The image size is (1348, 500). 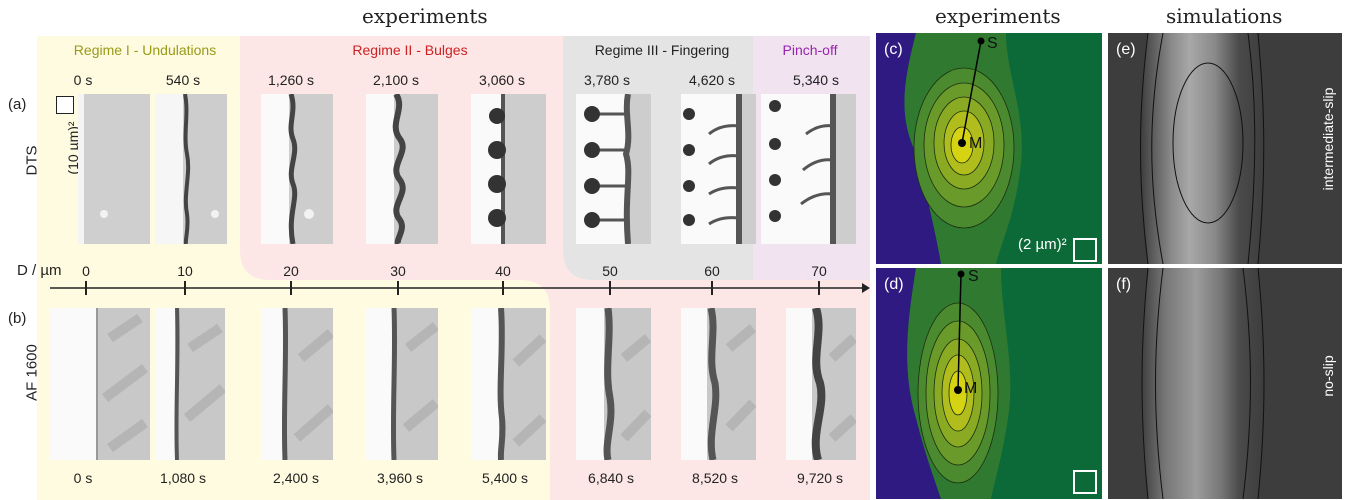 What do you see at coordinates (893, 49) in the screenshot?
I see `panel-c-label: (c)` at bounding box center [893, 49].